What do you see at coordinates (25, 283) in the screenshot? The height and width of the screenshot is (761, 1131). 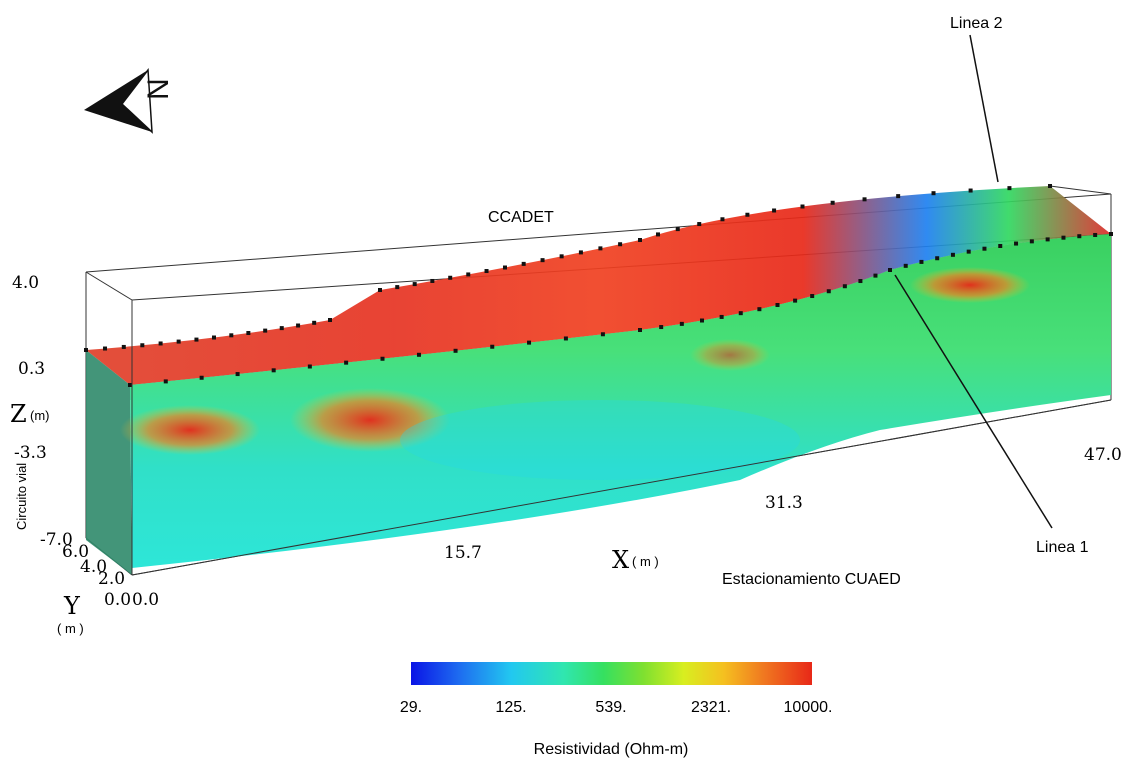 I see `z-tick-4: 4.0` at bounding box center [25, 283].